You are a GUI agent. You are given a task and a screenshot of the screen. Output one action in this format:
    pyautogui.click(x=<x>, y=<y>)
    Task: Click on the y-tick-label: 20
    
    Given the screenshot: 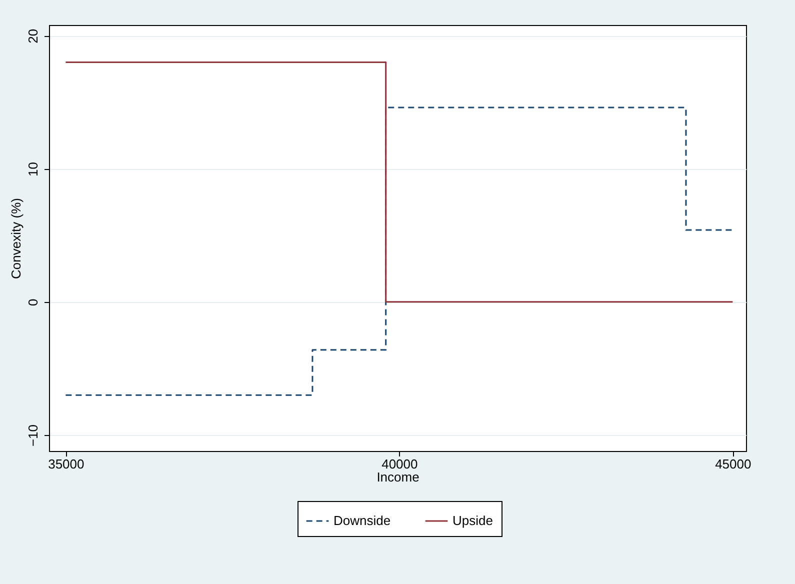 What is the action you would take?
    pyautogui.click(x=33, y=36)
    